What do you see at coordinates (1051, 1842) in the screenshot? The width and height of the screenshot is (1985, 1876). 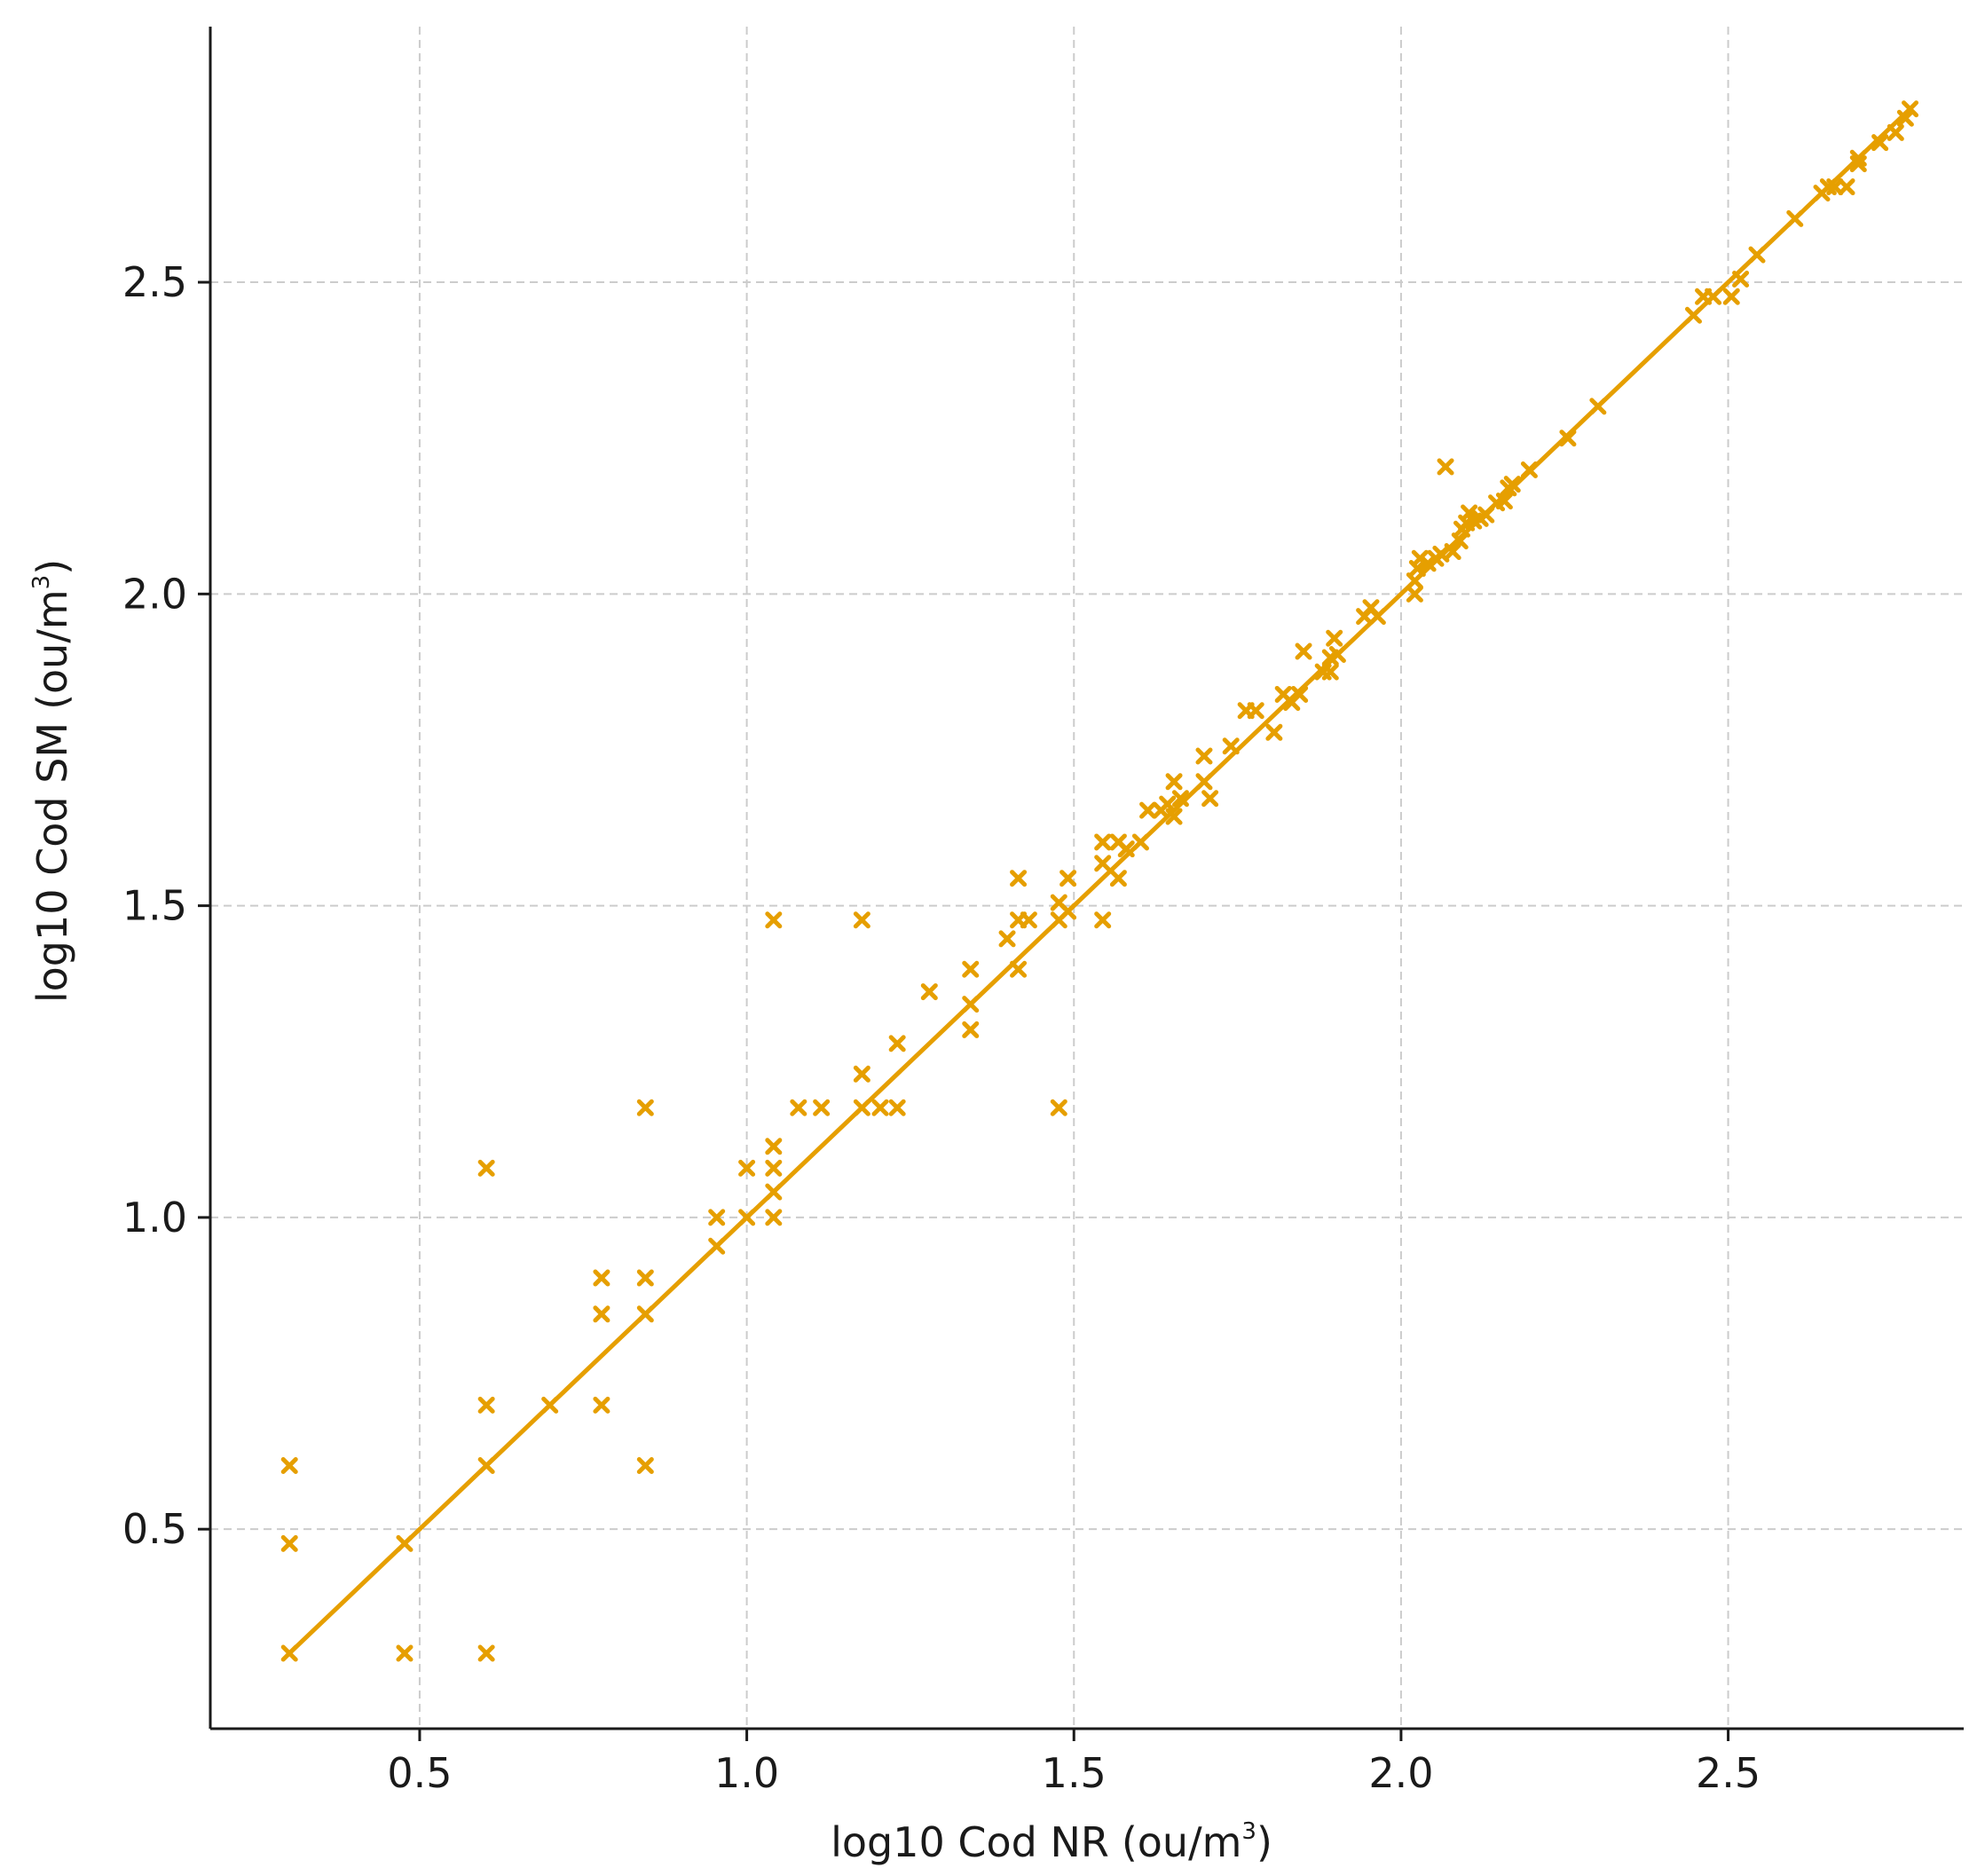 I see `x-axis-title: log10 Cod NR (ou/m3)` at bounding box center [1051, 1842].